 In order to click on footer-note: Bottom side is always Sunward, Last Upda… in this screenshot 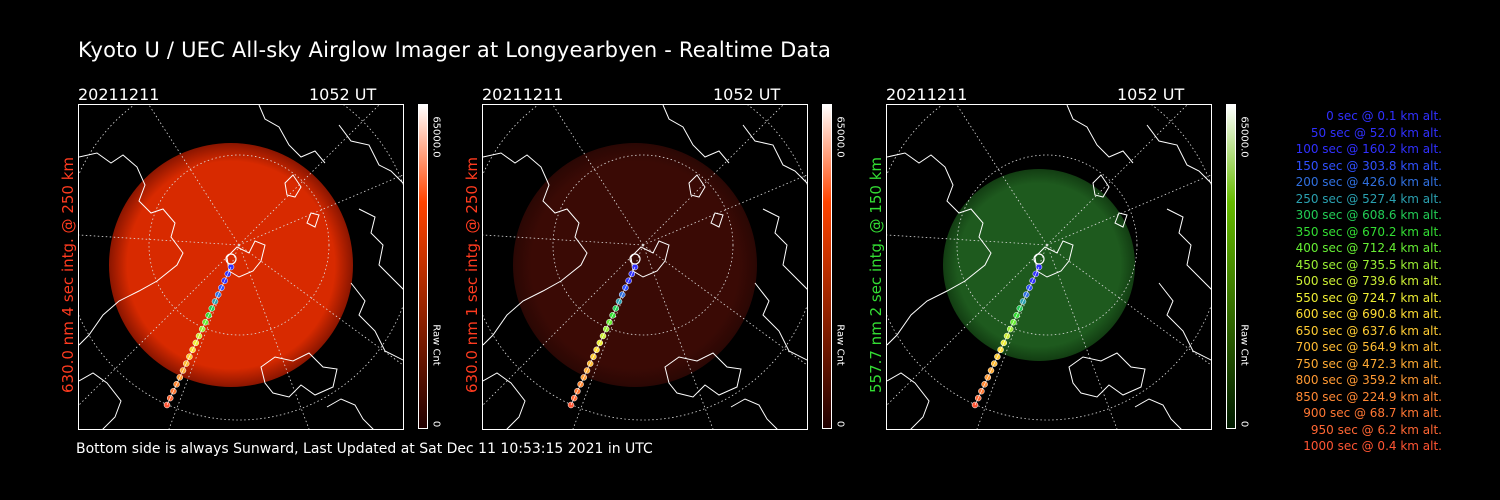, I will do `click(364, 449)`.